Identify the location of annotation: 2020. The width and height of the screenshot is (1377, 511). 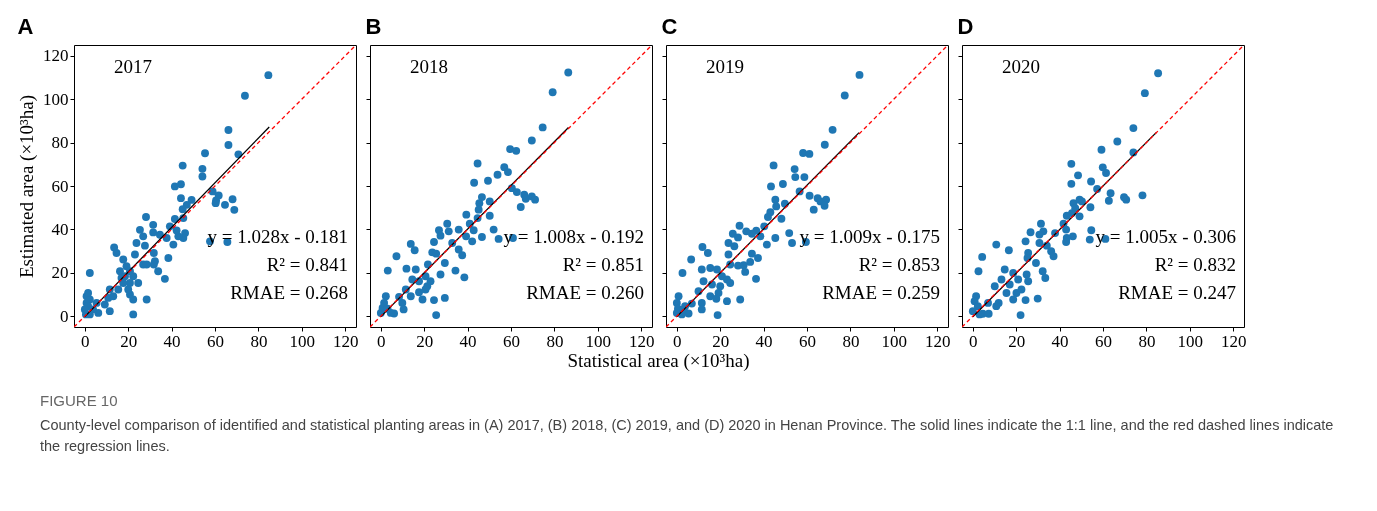
(1021, 66).